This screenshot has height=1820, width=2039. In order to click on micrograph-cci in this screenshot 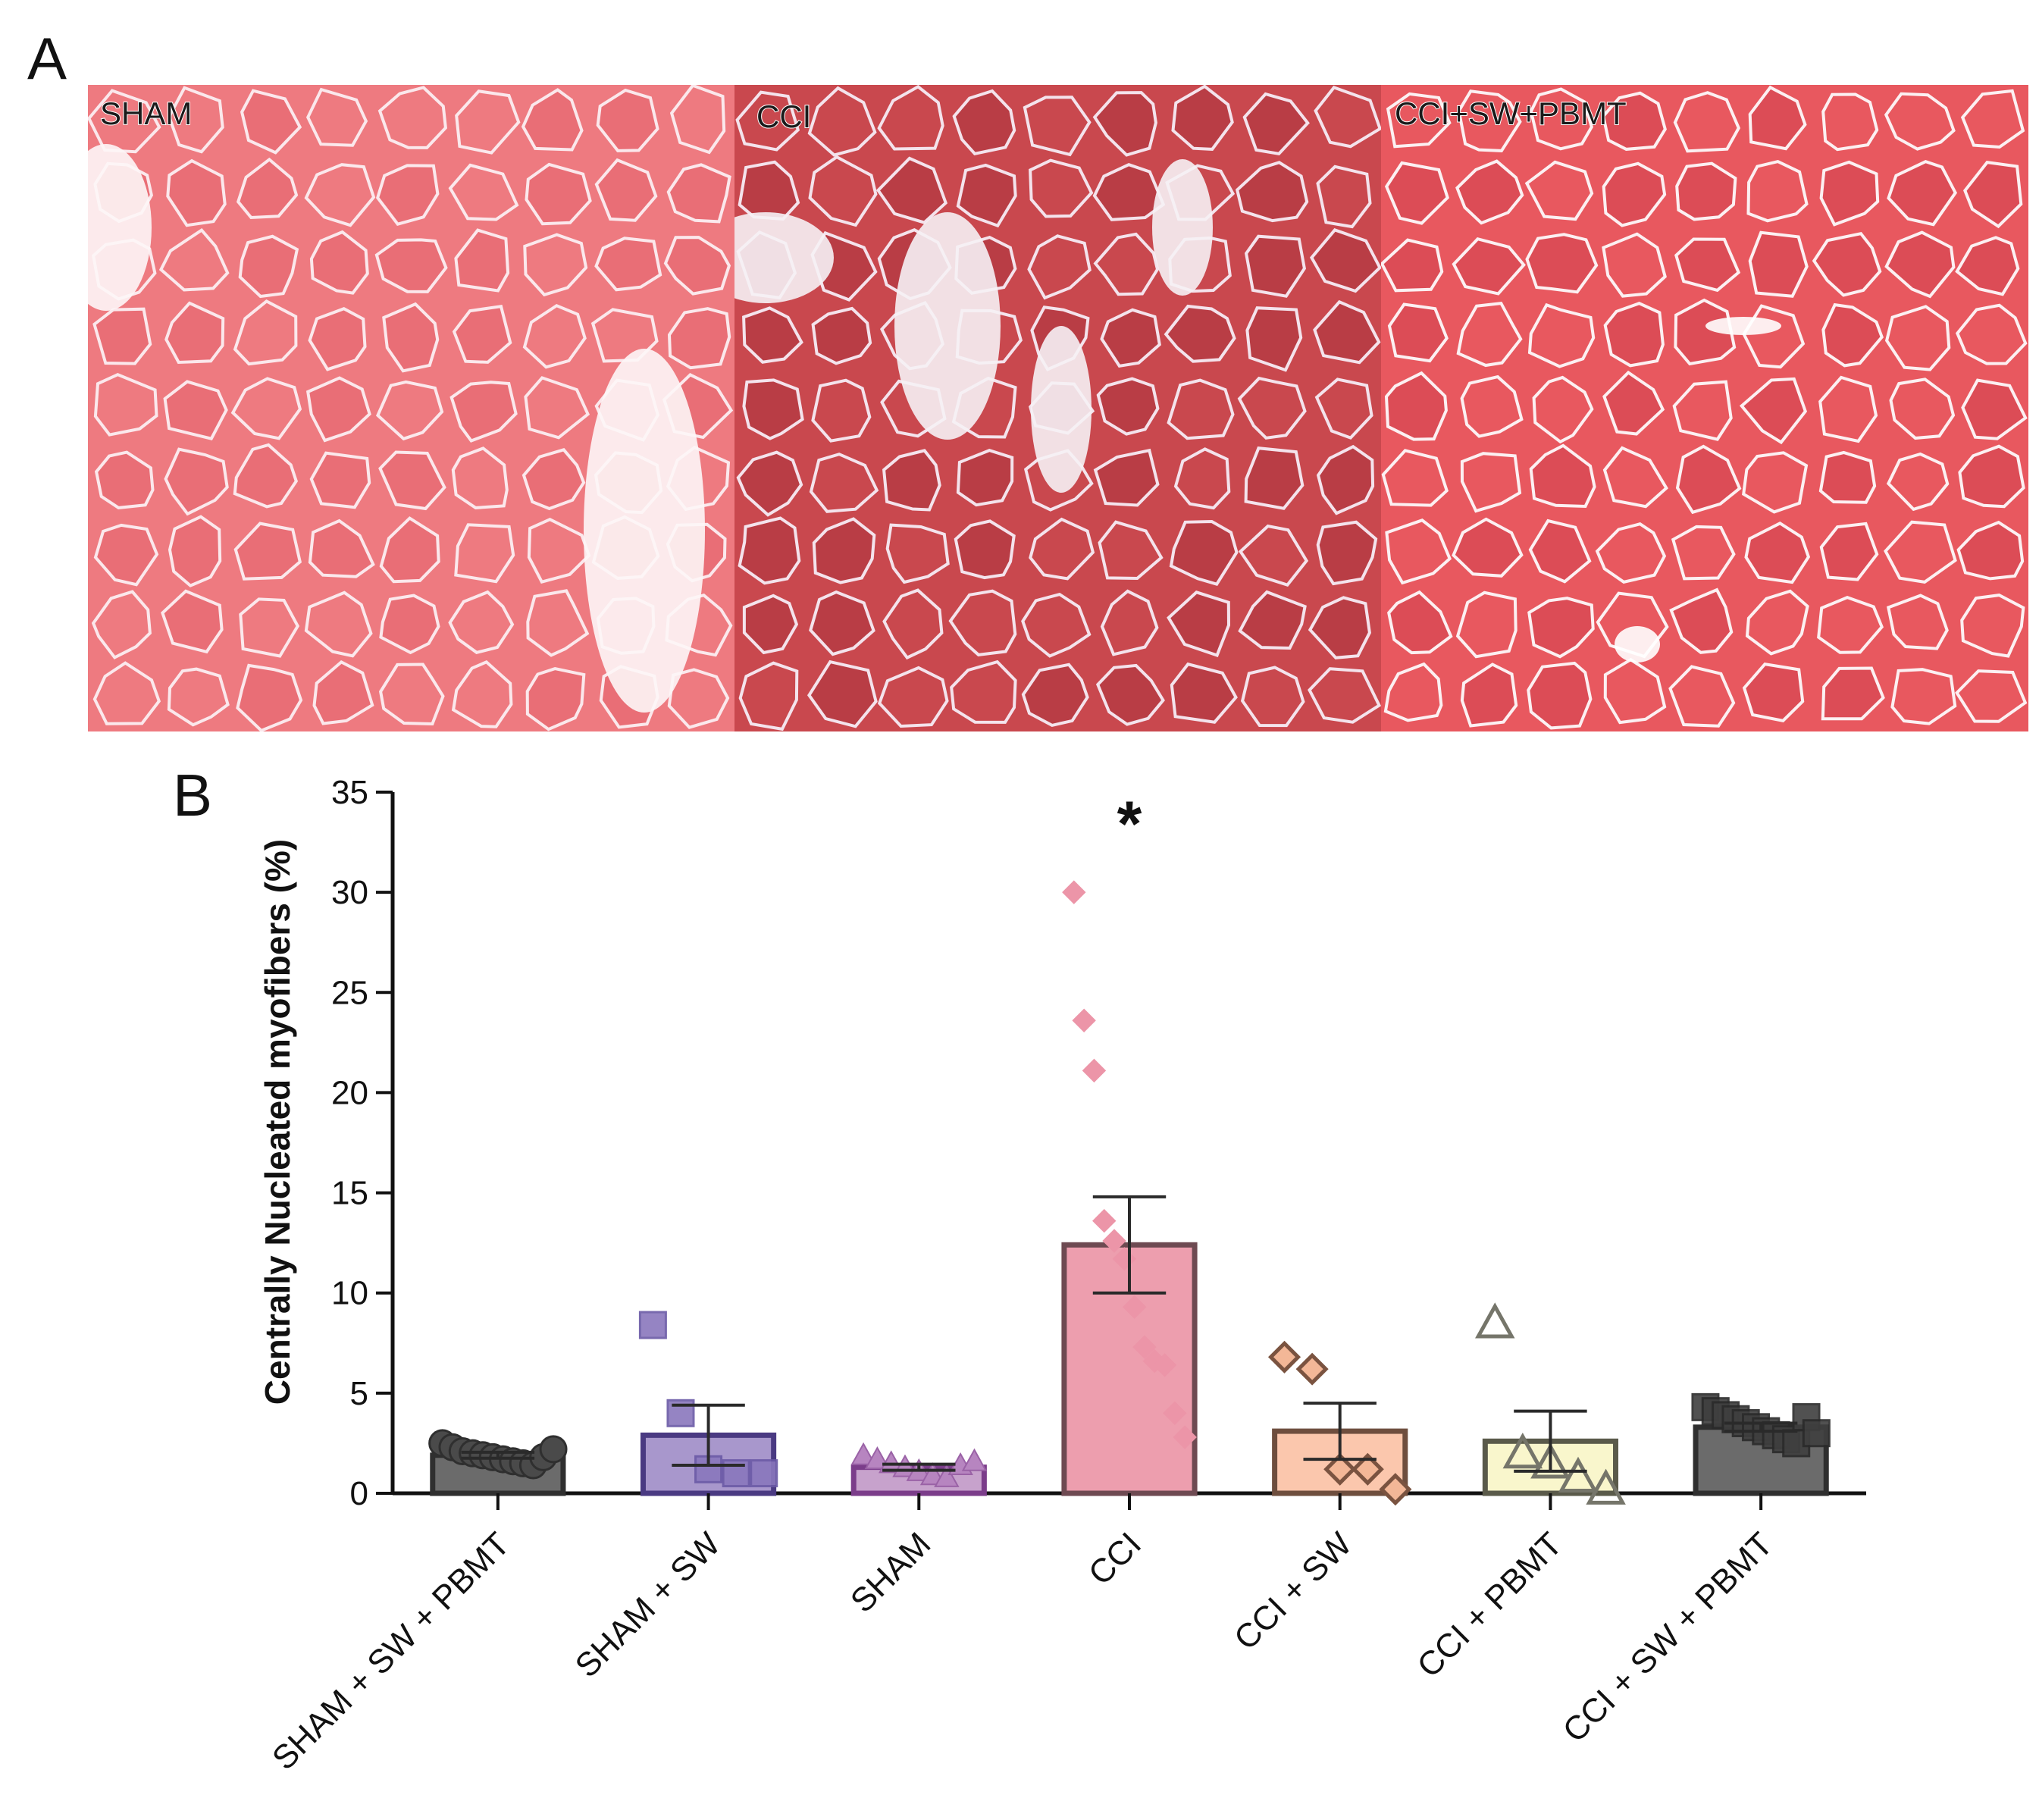, I will do `click(1057, 408)`.